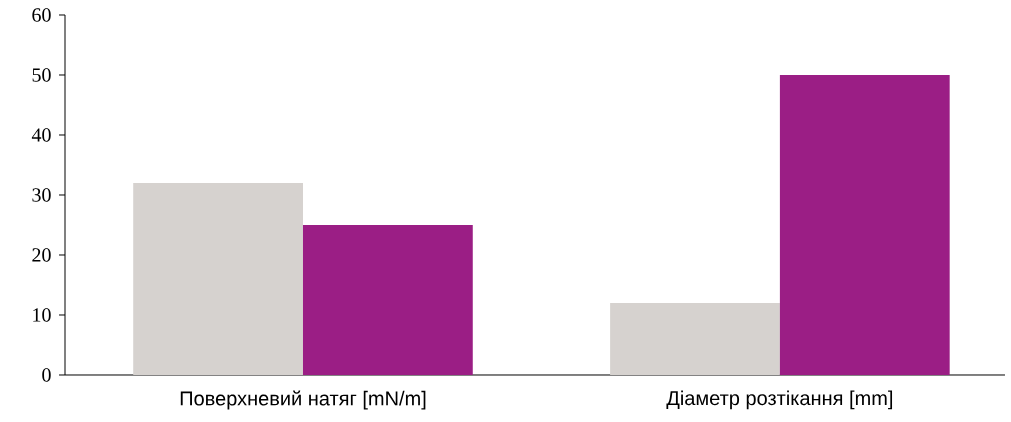 This screenshot has height=422, width=1011. I want to click on y-tick-label: 40, so click(41, 135).